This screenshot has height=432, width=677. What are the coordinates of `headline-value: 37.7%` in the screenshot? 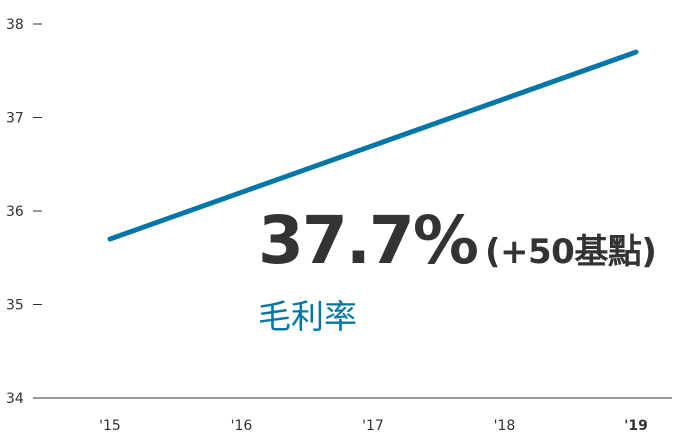 It's located at (368, 240).